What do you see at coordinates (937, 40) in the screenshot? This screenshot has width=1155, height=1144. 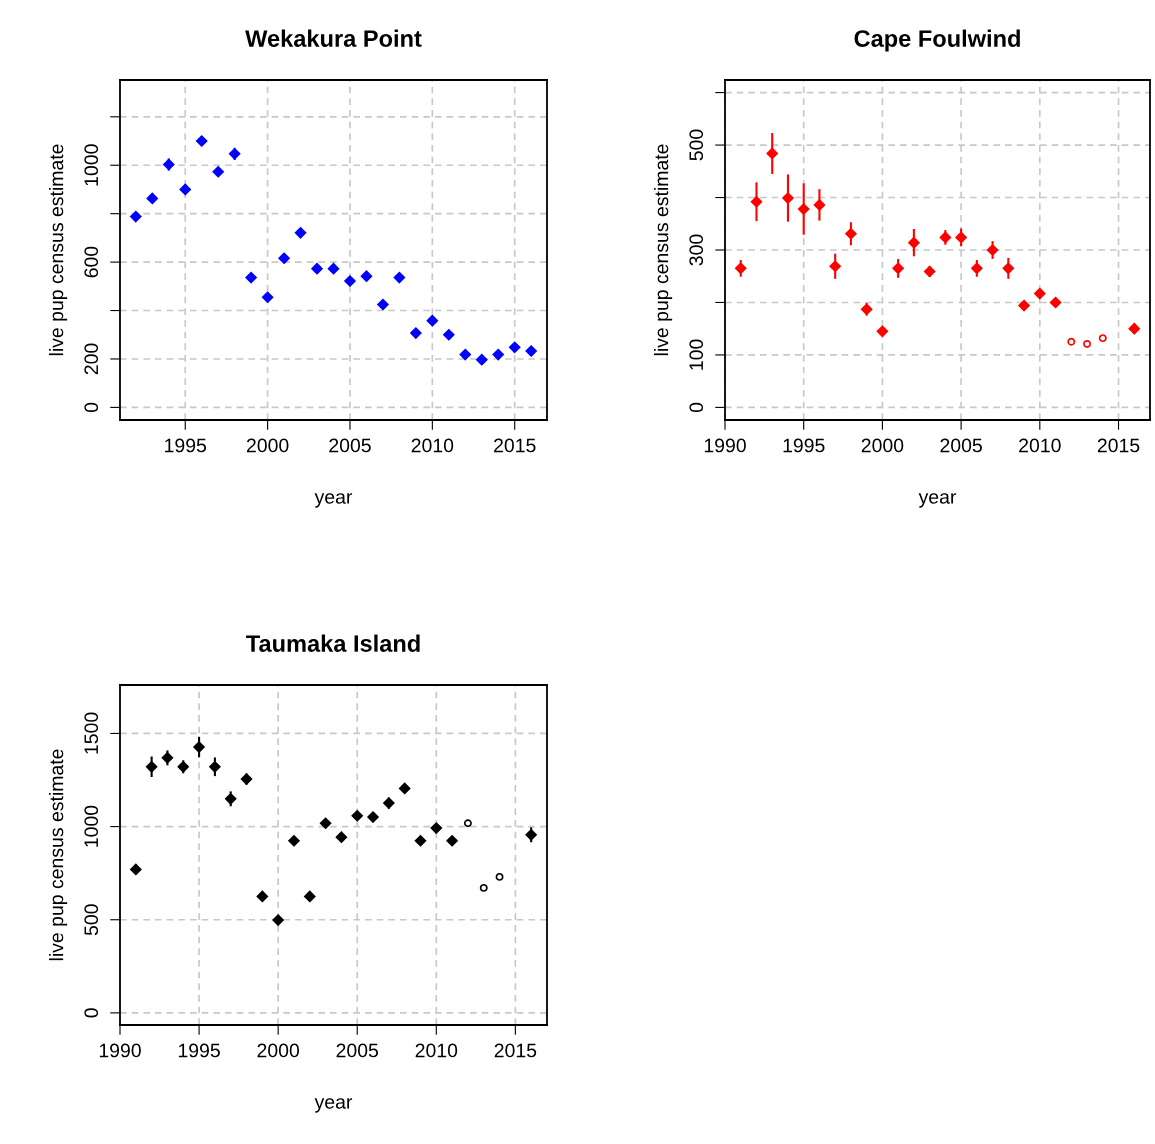 I see `chart-title: Cape Foulwind` at bounding box center [937, 40].